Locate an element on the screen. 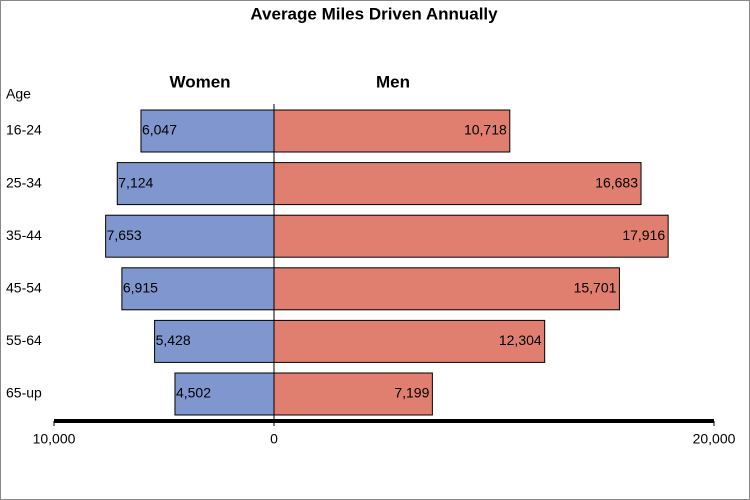 This screenshot has width=750, height=500. y-tick-label: 65-up is located at coordinates (24, 393).